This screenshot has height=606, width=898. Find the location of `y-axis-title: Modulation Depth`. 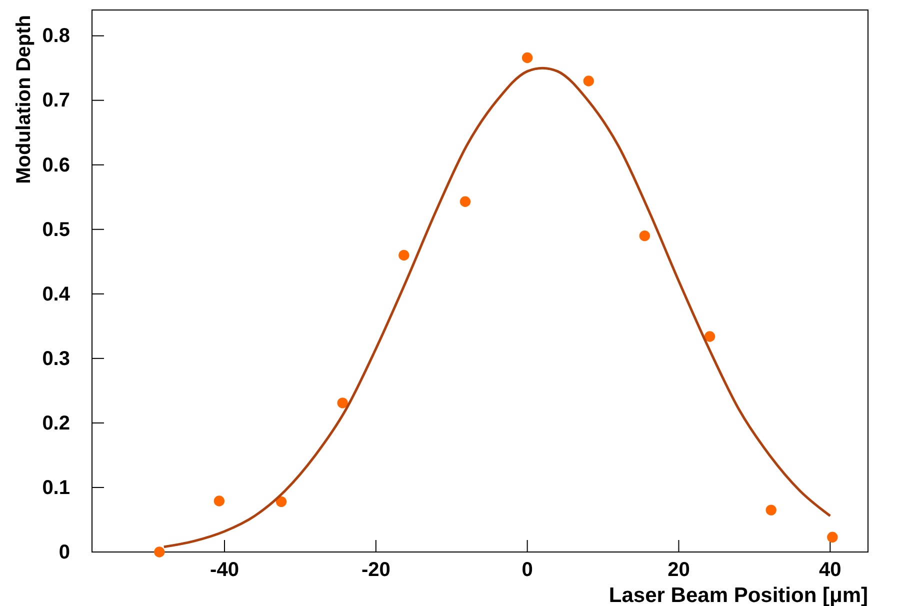

y-axis-title: Modulation Depth is located at coordinates (24, 99).